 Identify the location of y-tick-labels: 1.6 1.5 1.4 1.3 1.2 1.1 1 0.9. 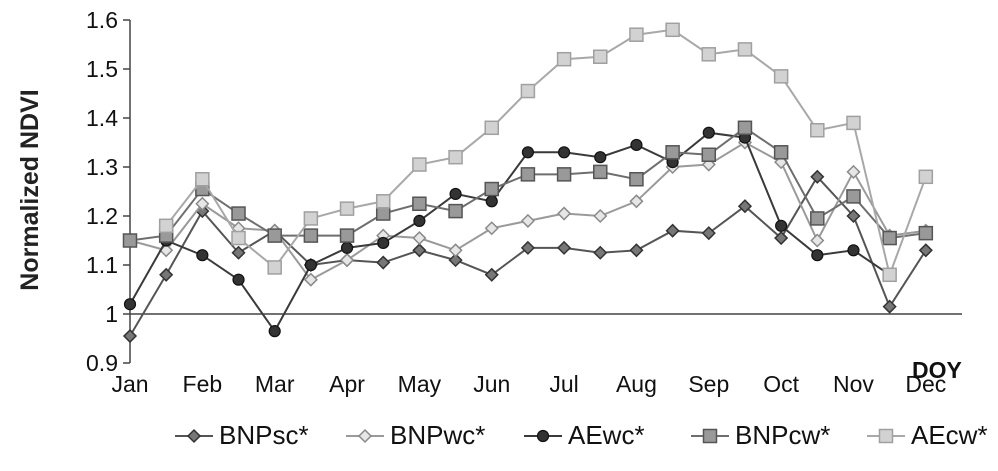
(108, 191).